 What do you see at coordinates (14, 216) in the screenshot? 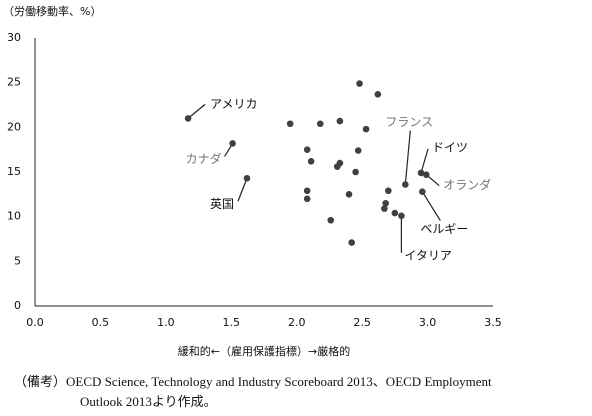
I see `y-tick-label: 10` at bounding box center [14, 216].